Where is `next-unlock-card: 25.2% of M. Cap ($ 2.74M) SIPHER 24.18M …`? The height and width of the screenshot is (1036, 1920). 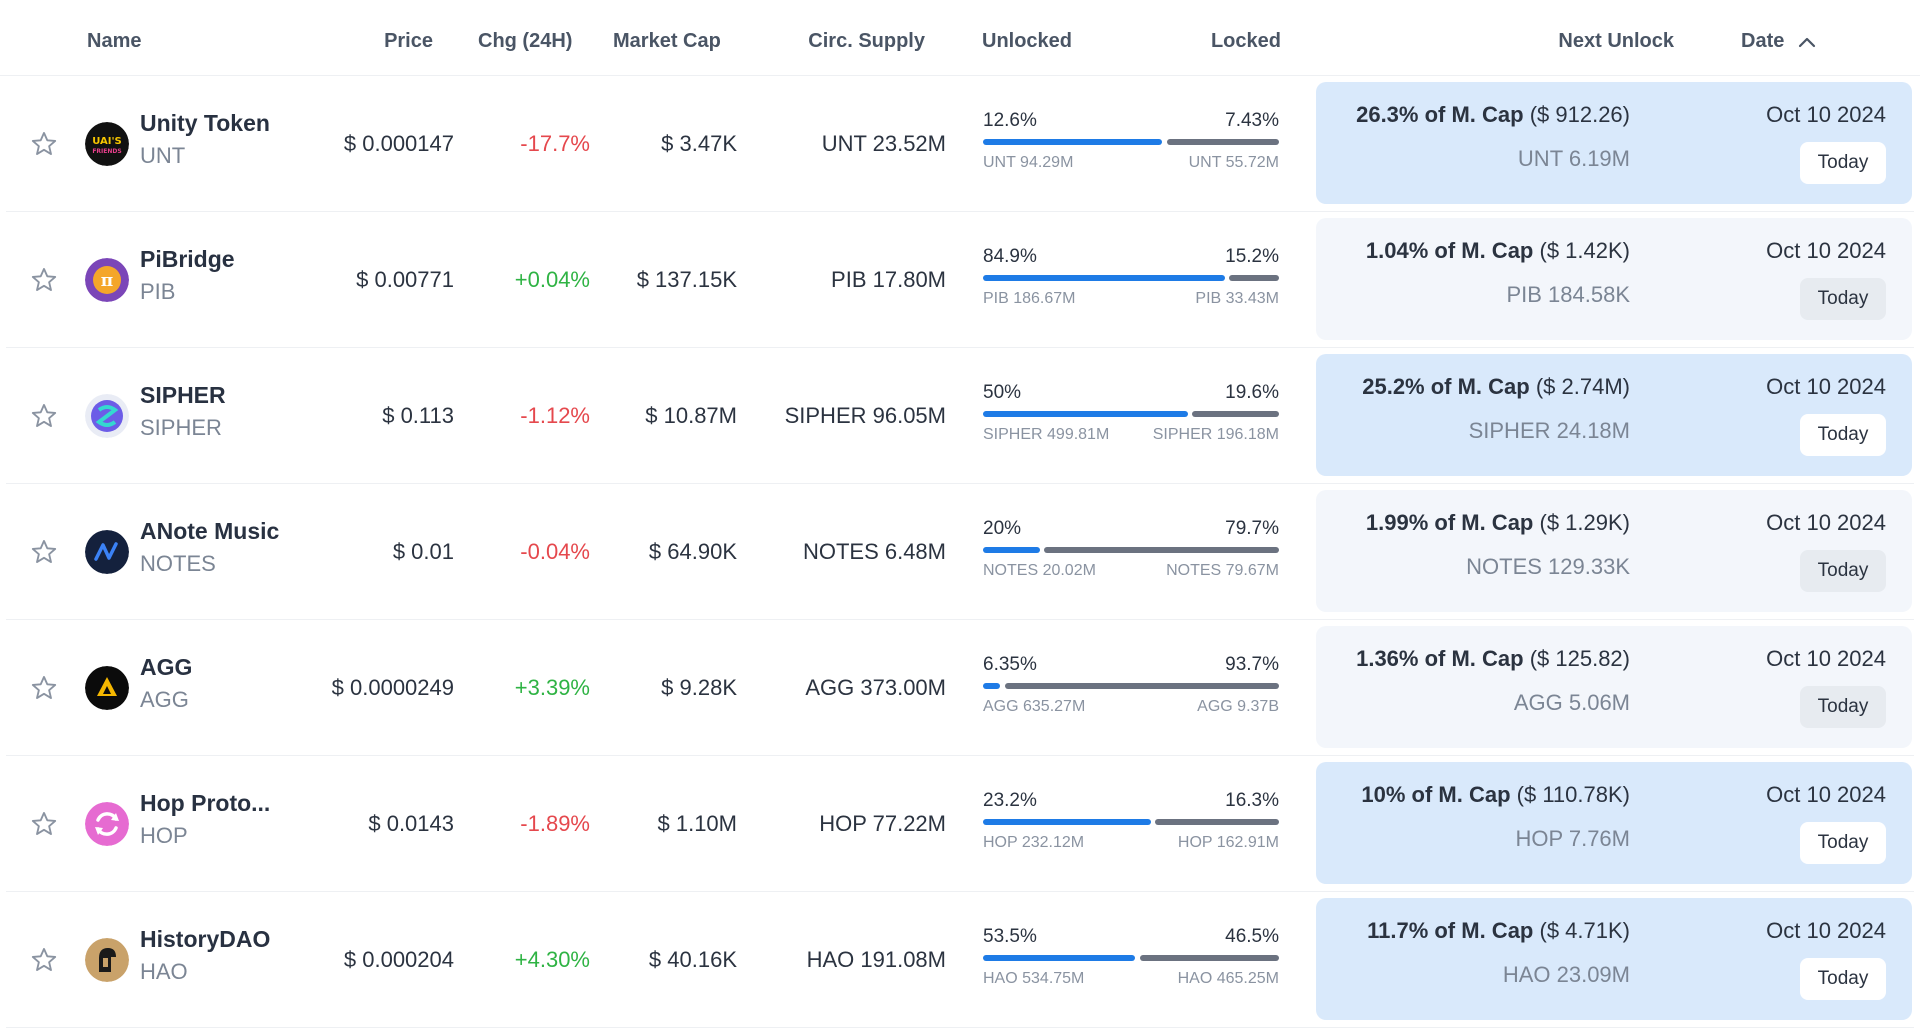
next-unlock-card: 25.2% of M. Cap ($ 2.74M) SIPHER 24.18M … is located at coordinates (1614, 415).